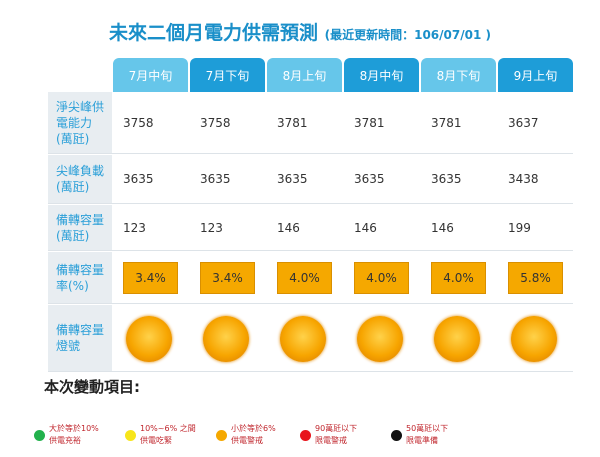 The image size is (600, 457). What do you see at coordinates (74, 428) in the screenshot?
I see `legend-text: 大於等於10%` at bounding box center [74, 428].